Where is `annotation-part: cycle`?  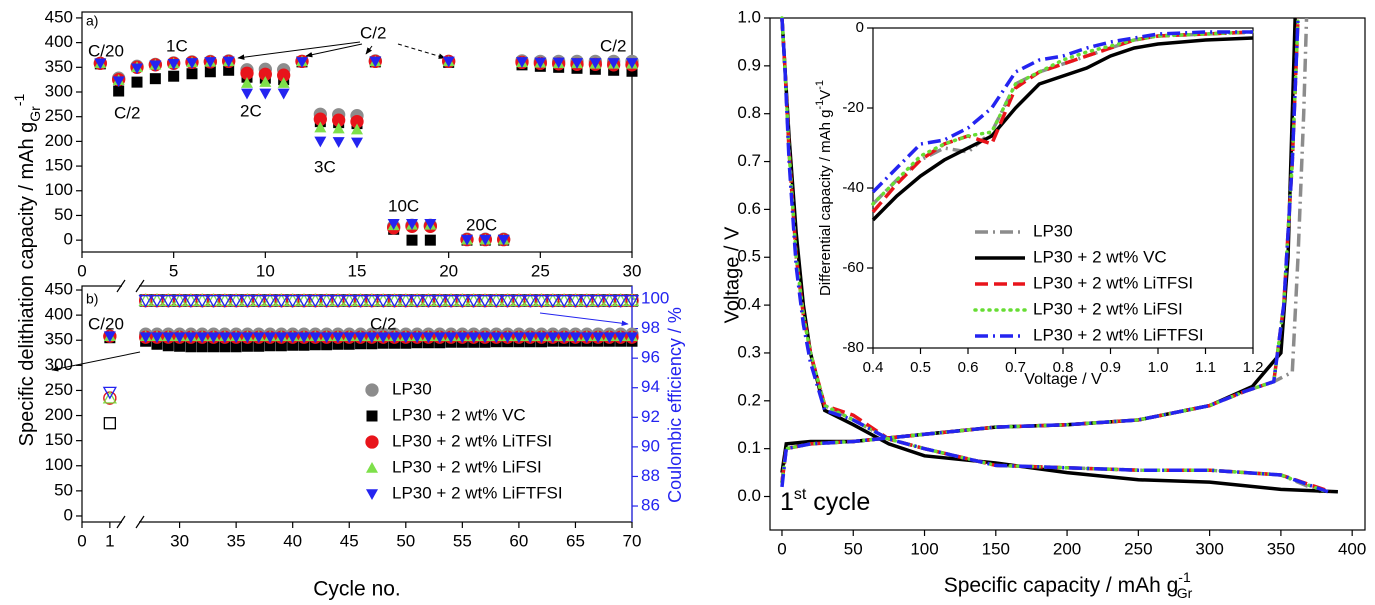
annotation-part: cycle is located at coordinates (838, 502).